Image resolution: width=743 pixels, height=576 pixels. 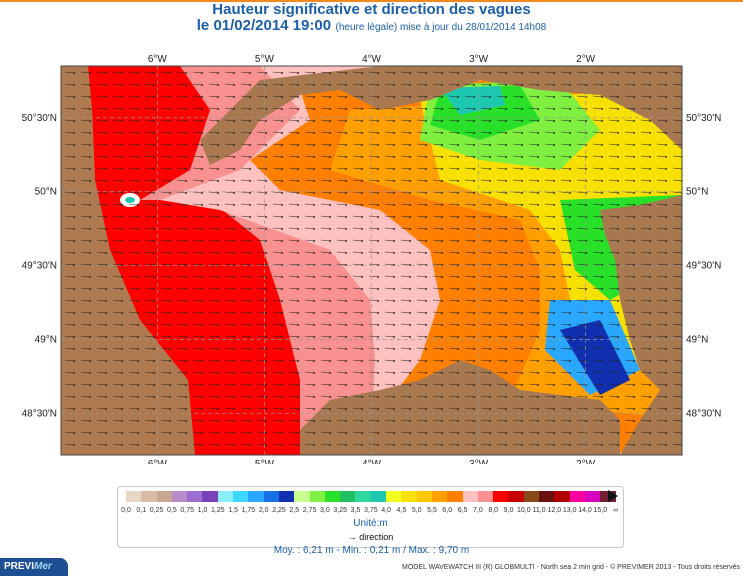 What do you see at coordinates (370, 537) in the screenshot?
I see `direction-legend: → direction` at bounding box center [370, 537].